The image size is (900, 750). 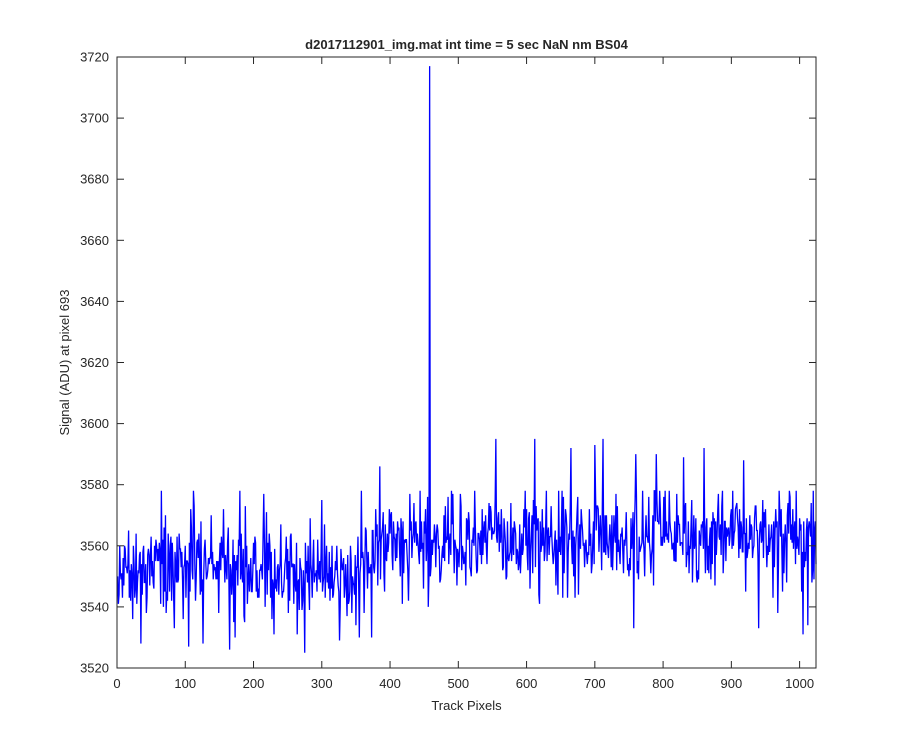 What do you see at coordinates (799, 683) in the screenshot?
I see `x-tick-label: 1000` at bounding box center [799, 683].